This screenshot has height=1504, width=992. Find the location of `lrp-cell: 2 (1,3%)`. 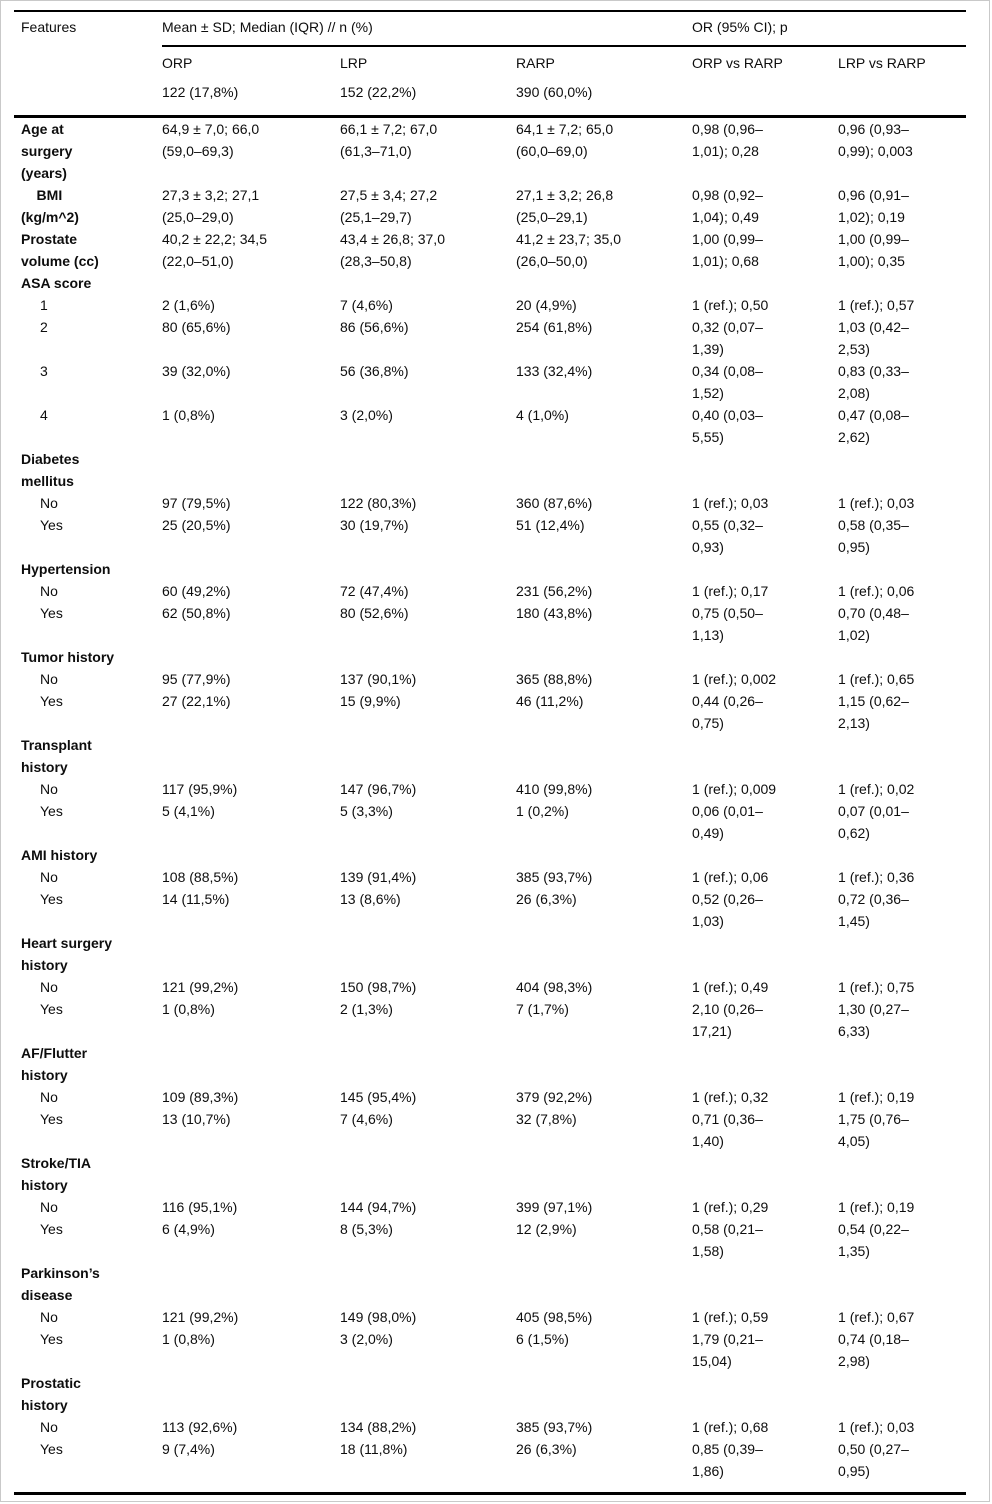

lrp-cell: 2 (1,3%) is located at coordinates (366, 1009).